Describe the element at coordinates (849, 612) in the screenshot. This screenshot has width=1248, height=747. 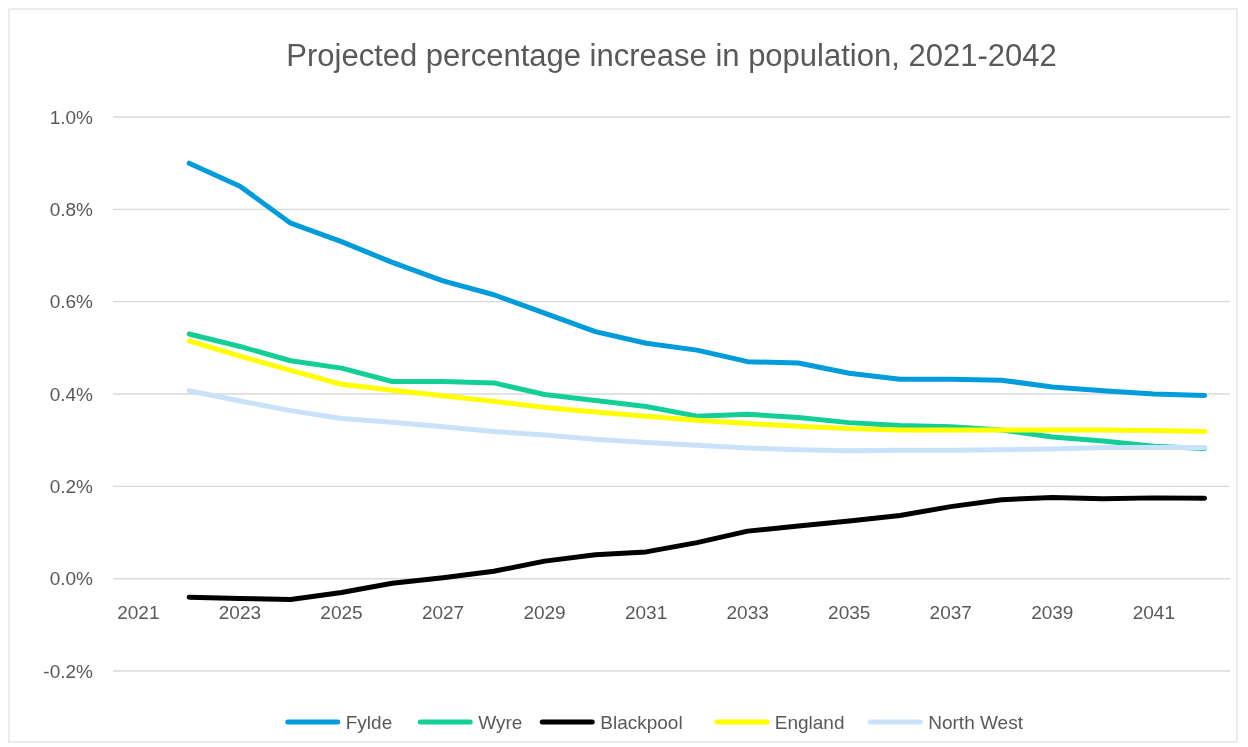
I see `x-tick-label: 2035` at that location.